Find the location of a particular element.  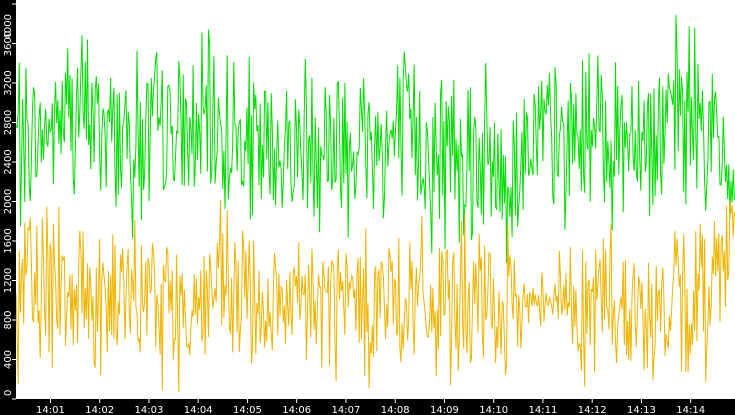

x-tick-label: 14:03 is located at coordinates (149, 410).